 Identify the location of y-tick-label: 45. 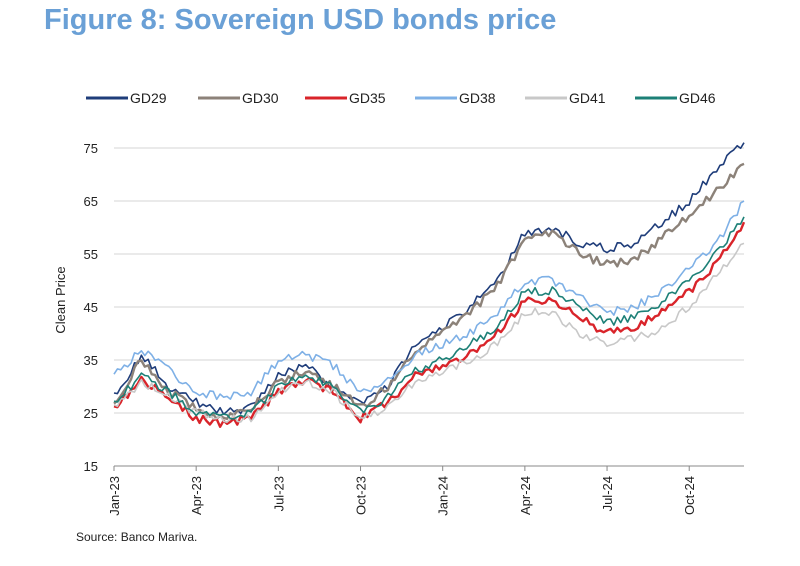
(91, 307).